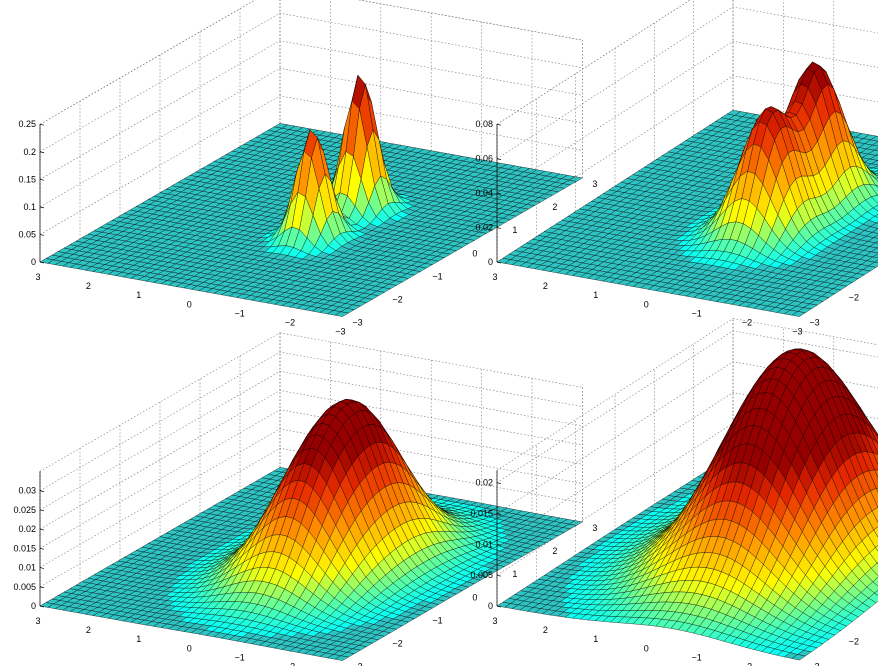 This screenshot has width=878, height=666. I want to click on z-tick-label: 0.04, so click(484, 193).